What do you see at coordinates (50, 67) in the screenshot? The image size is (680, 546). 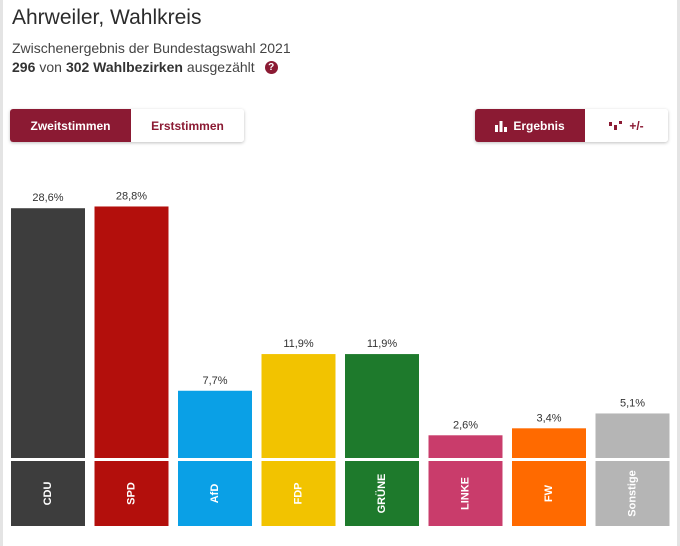 I see `counted-of: von` at bounding box center [50, 67].